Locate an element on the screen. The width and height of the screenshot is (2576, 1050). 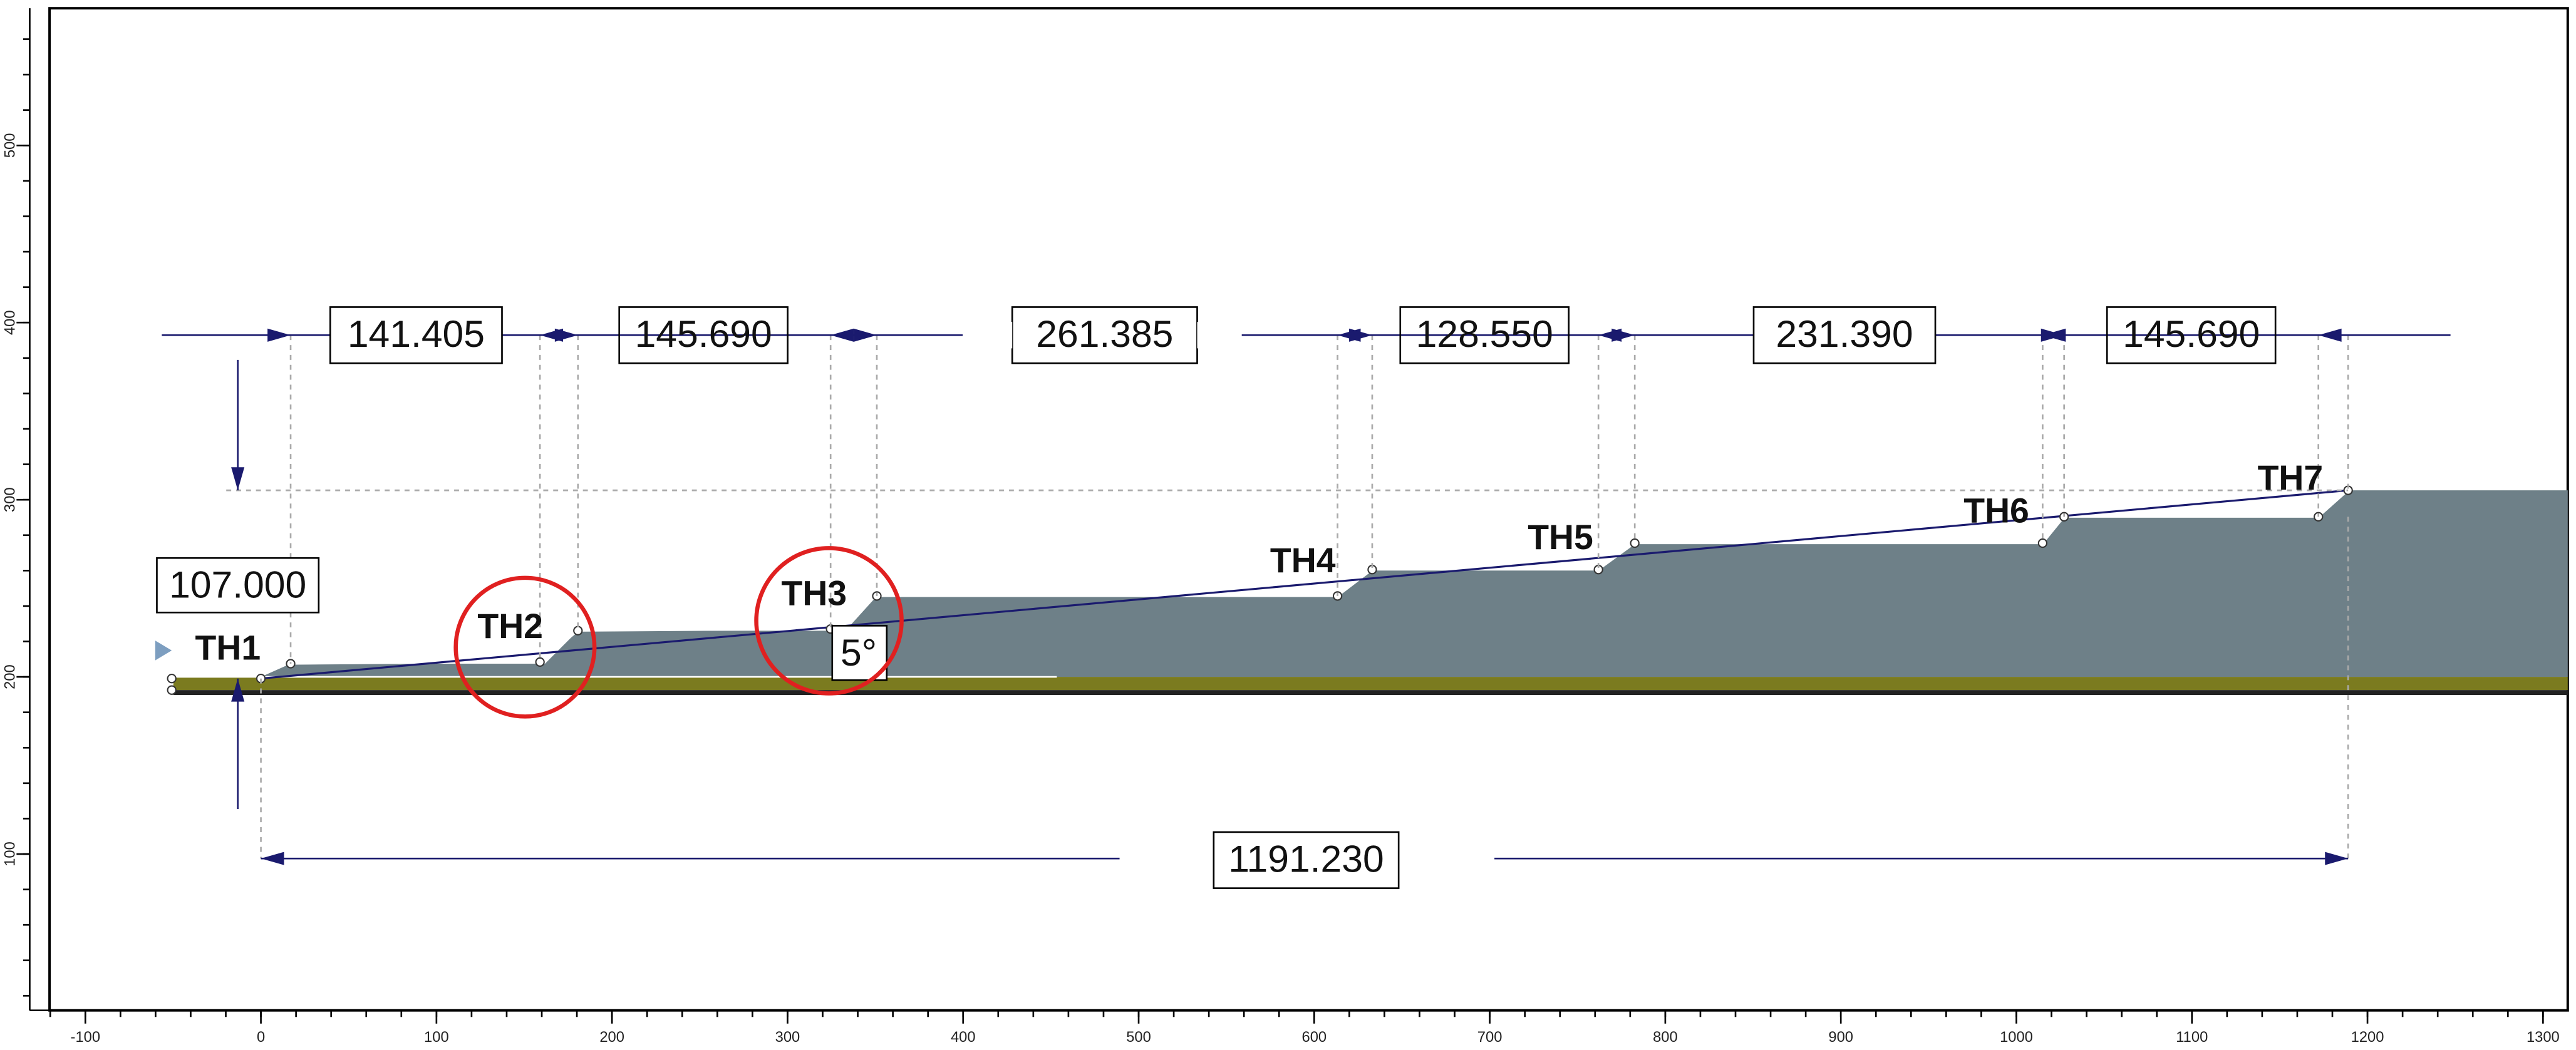
dimension-label: 261.385 is located at coordinates (1104, 333).